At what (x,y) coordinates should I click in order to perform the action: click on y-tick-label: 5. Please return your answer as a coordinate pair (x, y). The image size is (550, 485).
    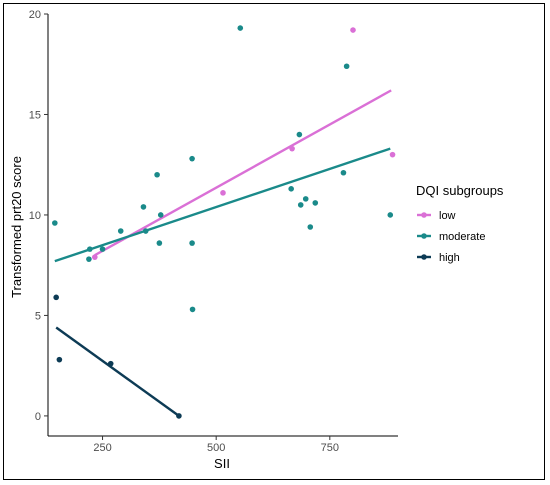
    Looking at the image, I should click on (38, 316).